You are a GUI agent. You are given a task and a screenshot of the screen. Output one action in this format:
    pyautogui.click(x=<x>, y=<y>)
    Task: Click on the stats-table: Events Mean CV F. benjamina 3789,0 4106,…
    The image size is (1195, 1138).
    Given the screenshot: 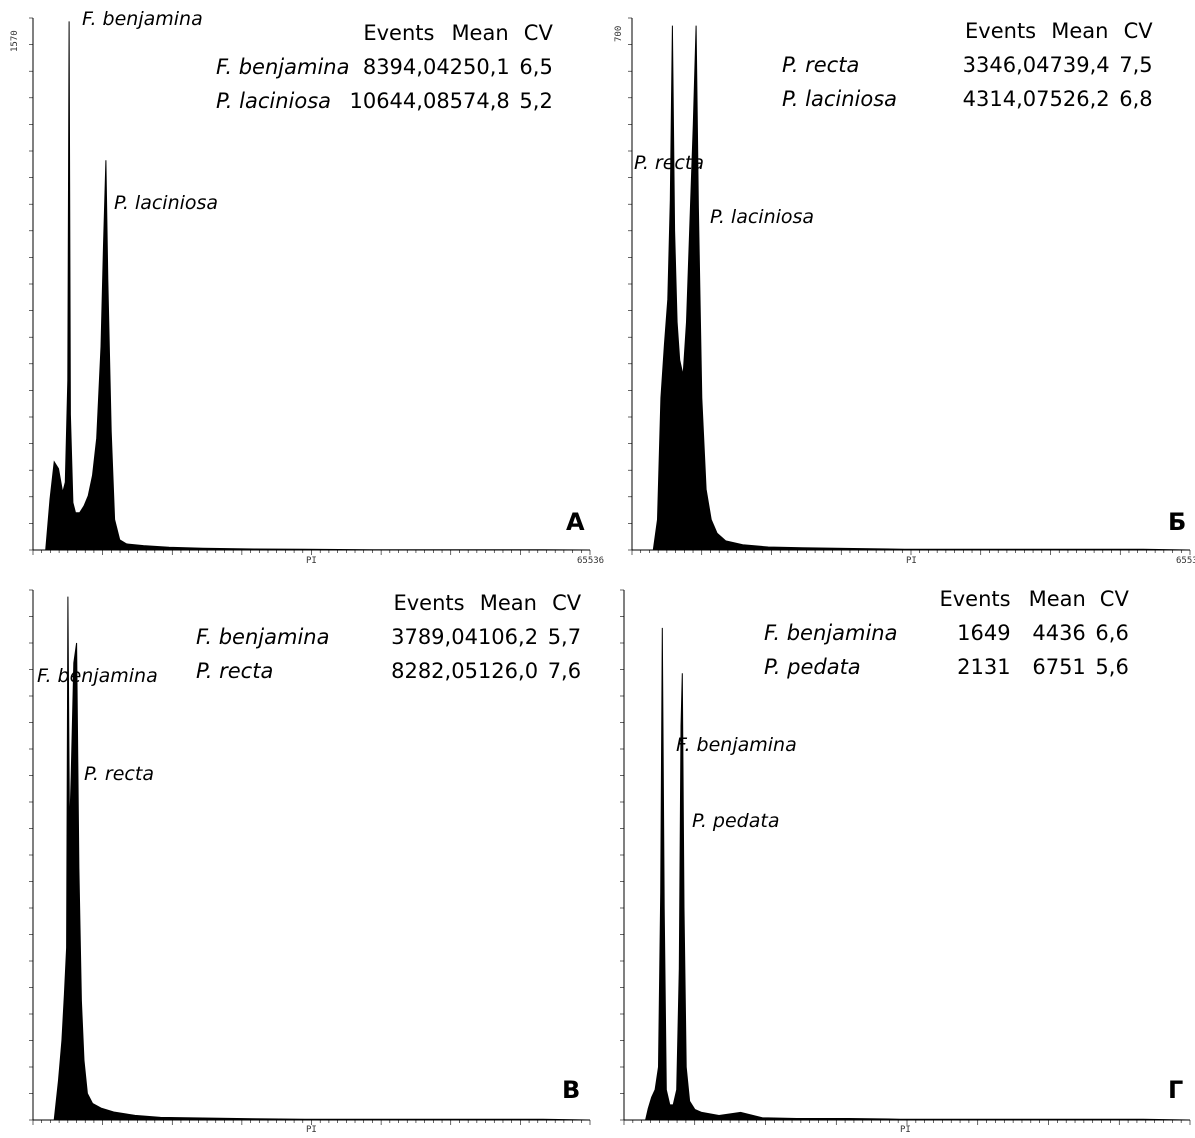 What is the action you would take?
    pyautogui.click(x=388, y=637)
    